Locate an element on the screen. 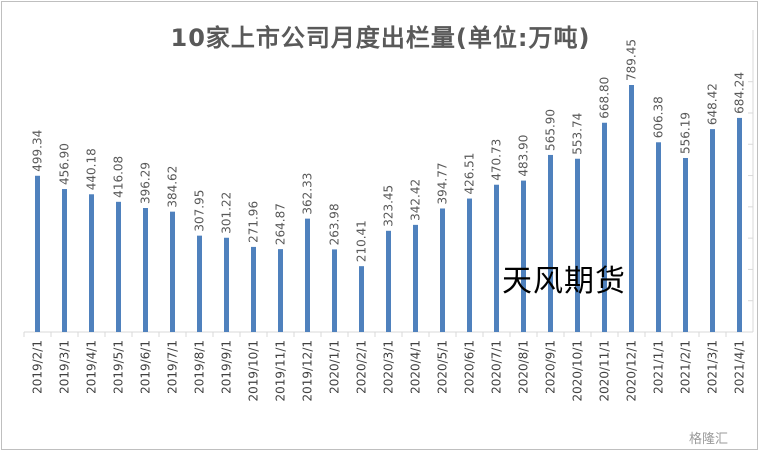  data-label: 394.77 is located at coordinates (443, 183).